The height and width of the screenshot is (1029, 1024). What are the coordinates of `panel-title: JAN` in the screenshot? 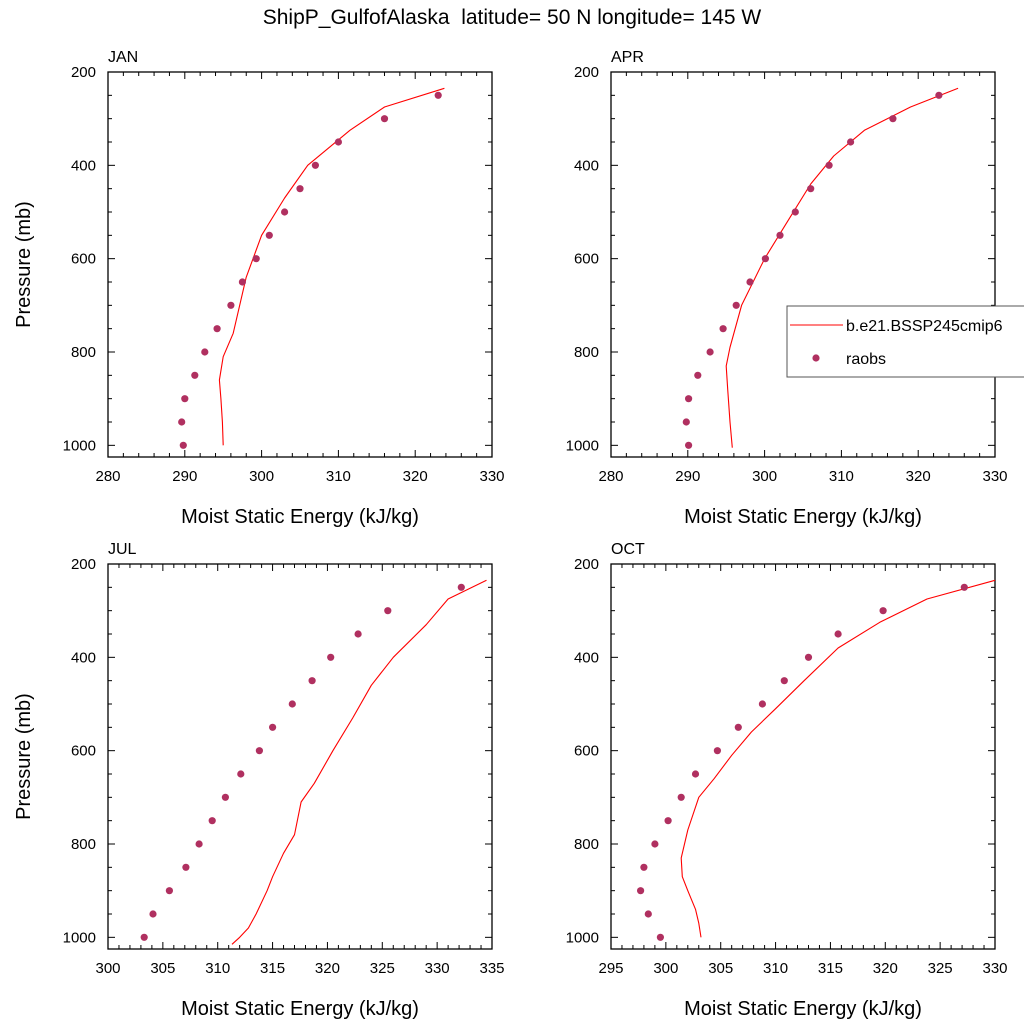 It's located at (123, 57).